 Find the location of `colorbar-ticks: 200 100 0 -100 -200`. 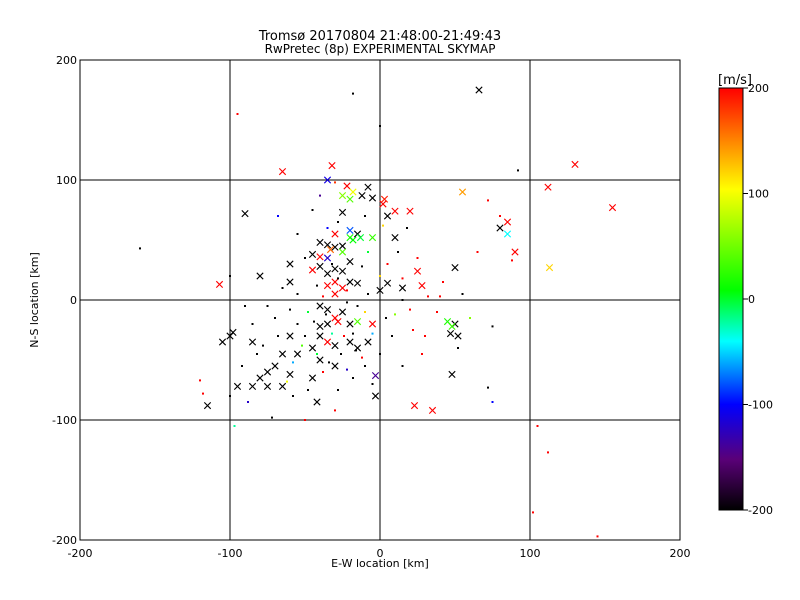

colorbar-ticks: 200 100 0 -100 -200 is located at coordinates (758, 299).